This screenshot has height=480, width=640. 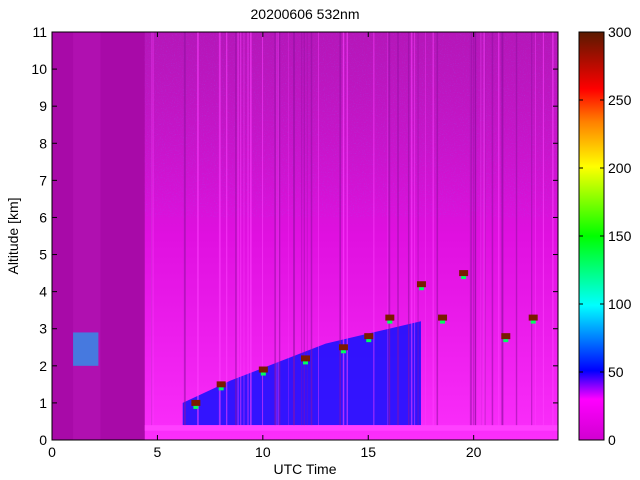 I want to click on colorbar-tick-label-6: 300, so click(x=620, y=32).